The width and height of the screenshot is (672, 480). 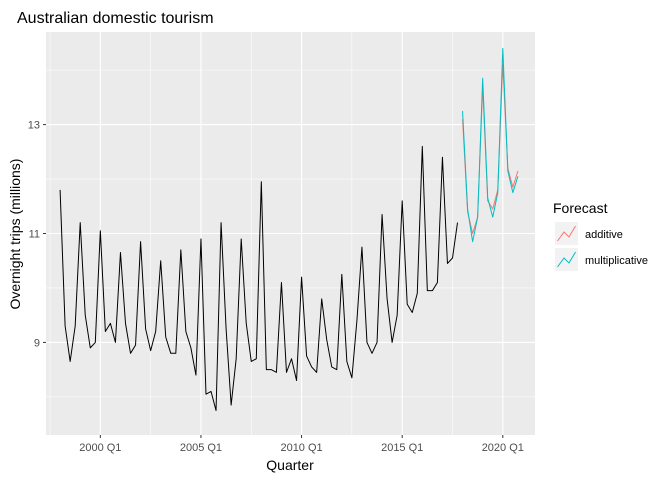 What do you see at coordinates (402, 448) in the screenshot?
I see `x-tick-label: 2015 Q1` at bounding box center [402, 448].